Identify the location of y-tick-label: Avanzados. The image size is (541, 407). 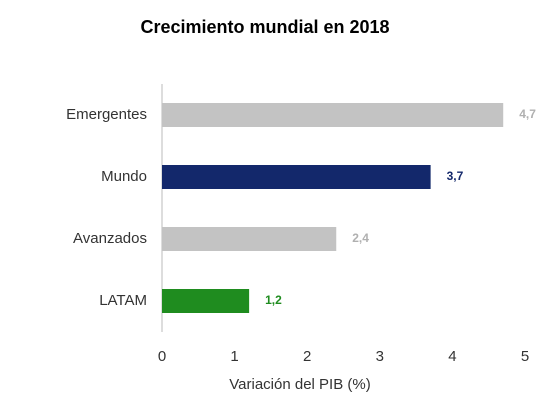
(110, 238).